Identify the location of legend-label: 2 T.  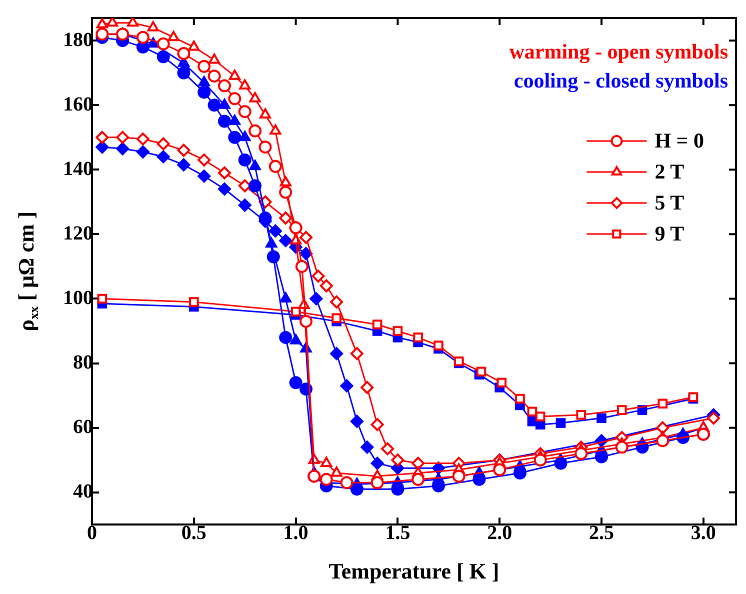
(669, 171).